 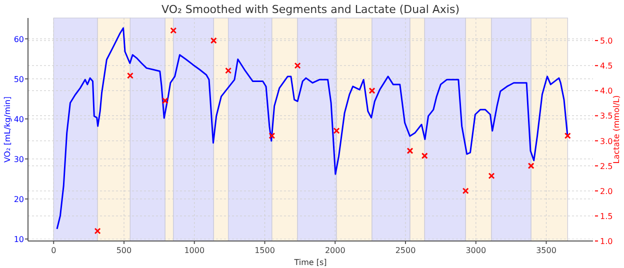 I want to click on y-axis-title: VO₂ [mL/kg/min], so click(x=7, y=129).